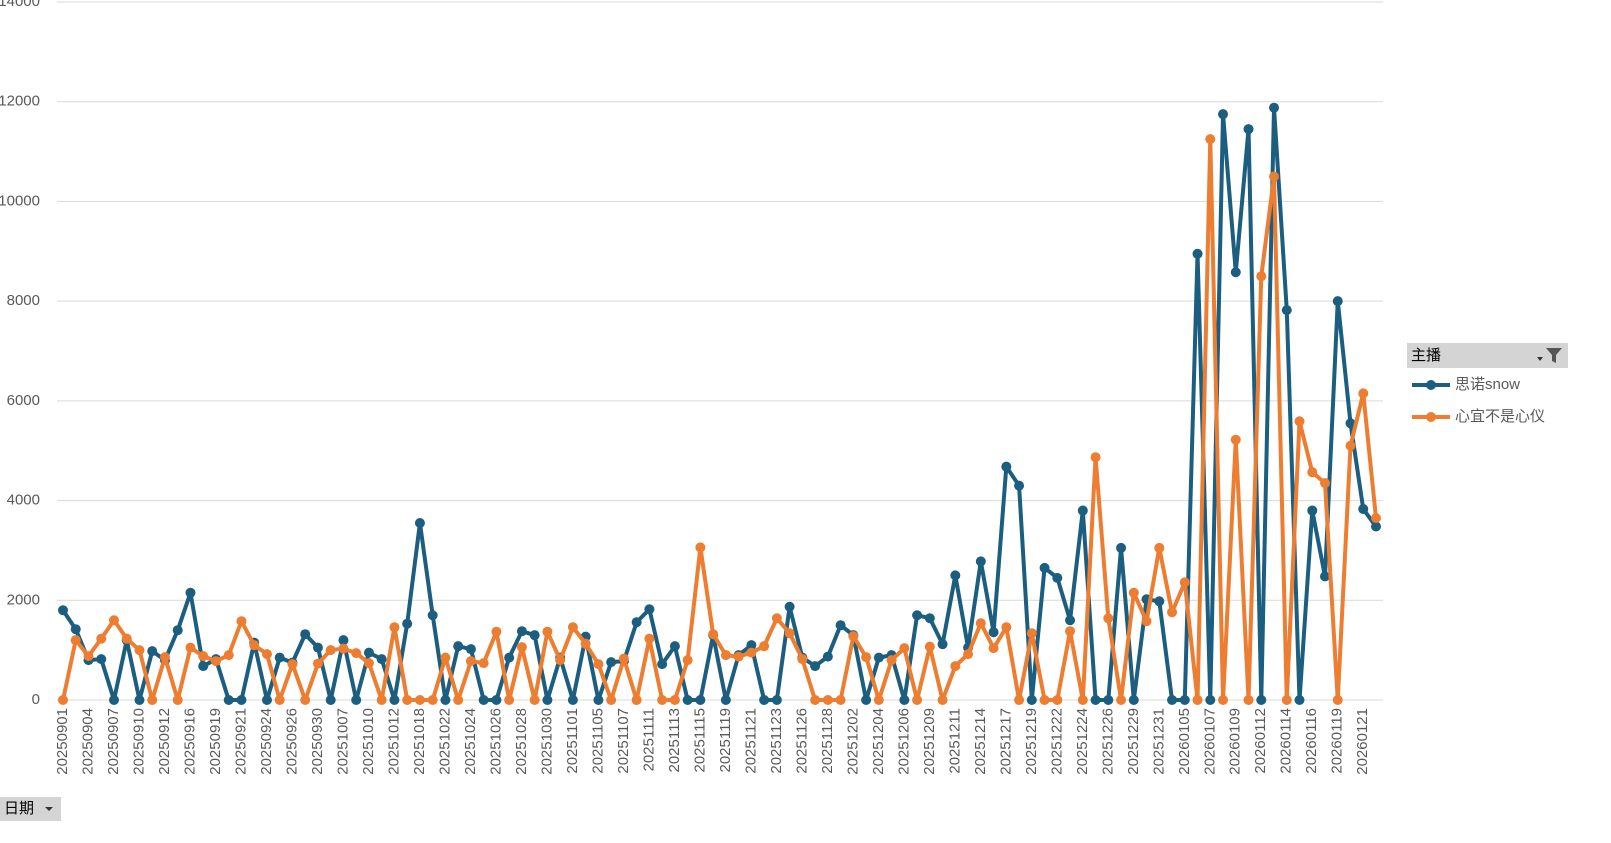 This screenshot has height=843, width=1611. Describe the element at coordinates (1337, 741) in the screenshot. I see `x-tick-label: 20260119` at that location.